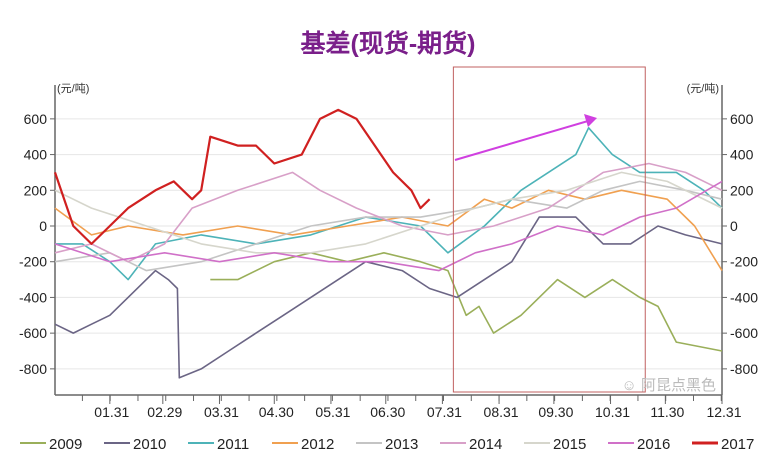 The width and height of the screenshot is (777, 464). Describe the element at coordinates (653, 444) in the screenshot. I see `legend-label-2016: 2016` at that location.